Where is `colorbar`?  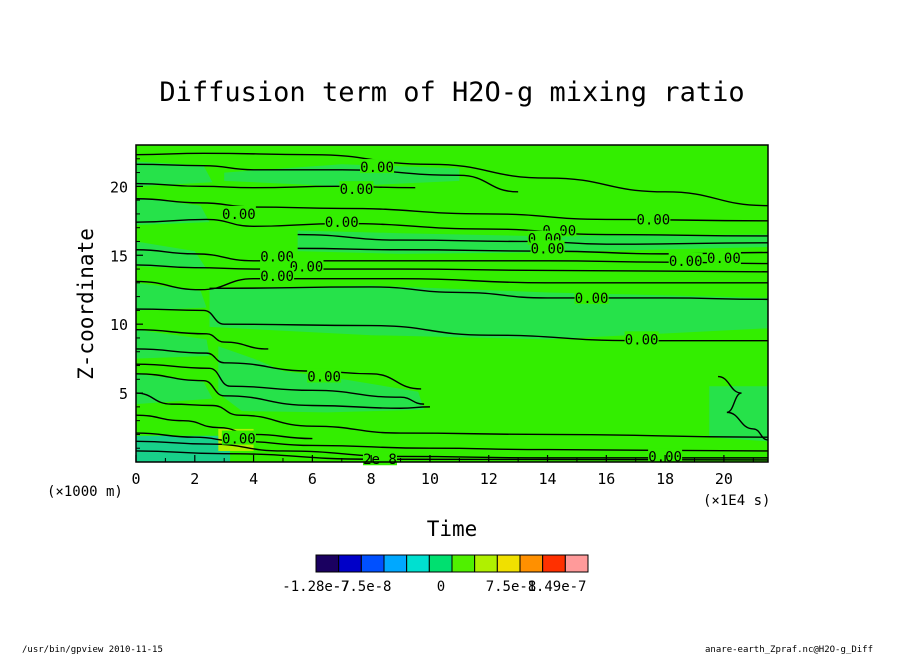
colorbar is located at coordinates (452, 563).